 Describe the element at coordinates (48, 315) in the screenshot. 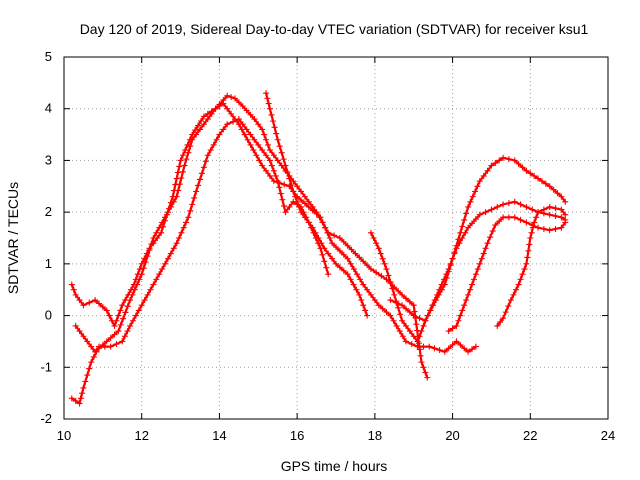

I see `y-tick-label: 0` at that location.